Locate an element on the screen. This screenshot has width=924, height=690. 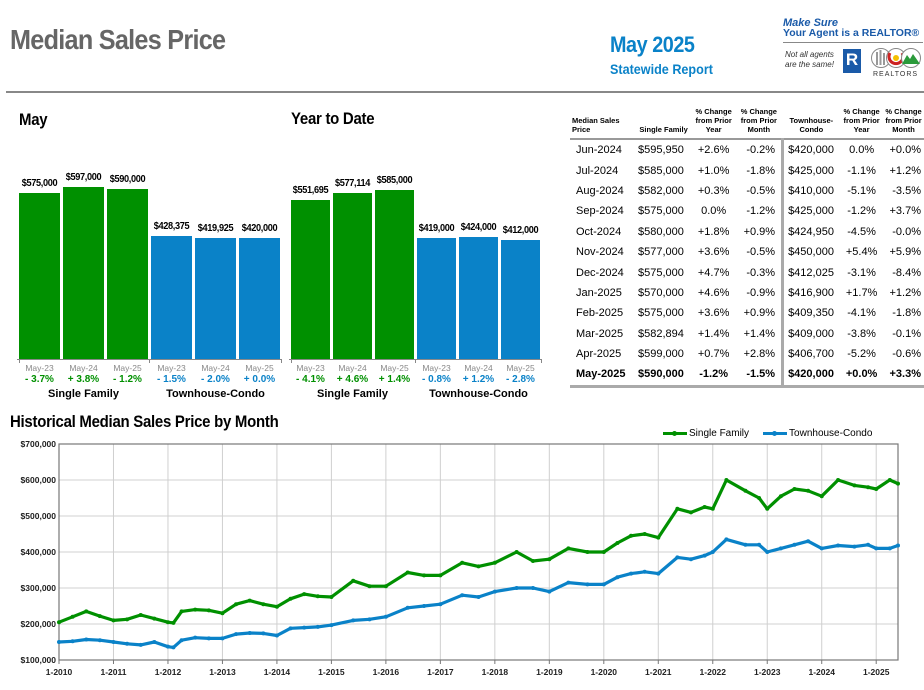
y-tick-label: $600,000 is located at coordinates (39, 480).